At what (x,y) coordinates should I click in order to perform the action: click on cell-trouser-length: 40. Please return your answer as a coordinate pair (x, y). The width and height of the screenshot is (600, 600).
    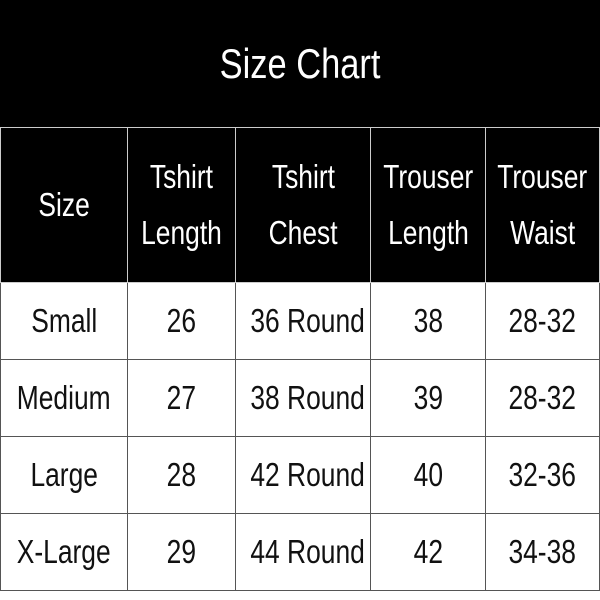
    Looking at the image, I should click on (428, 475).